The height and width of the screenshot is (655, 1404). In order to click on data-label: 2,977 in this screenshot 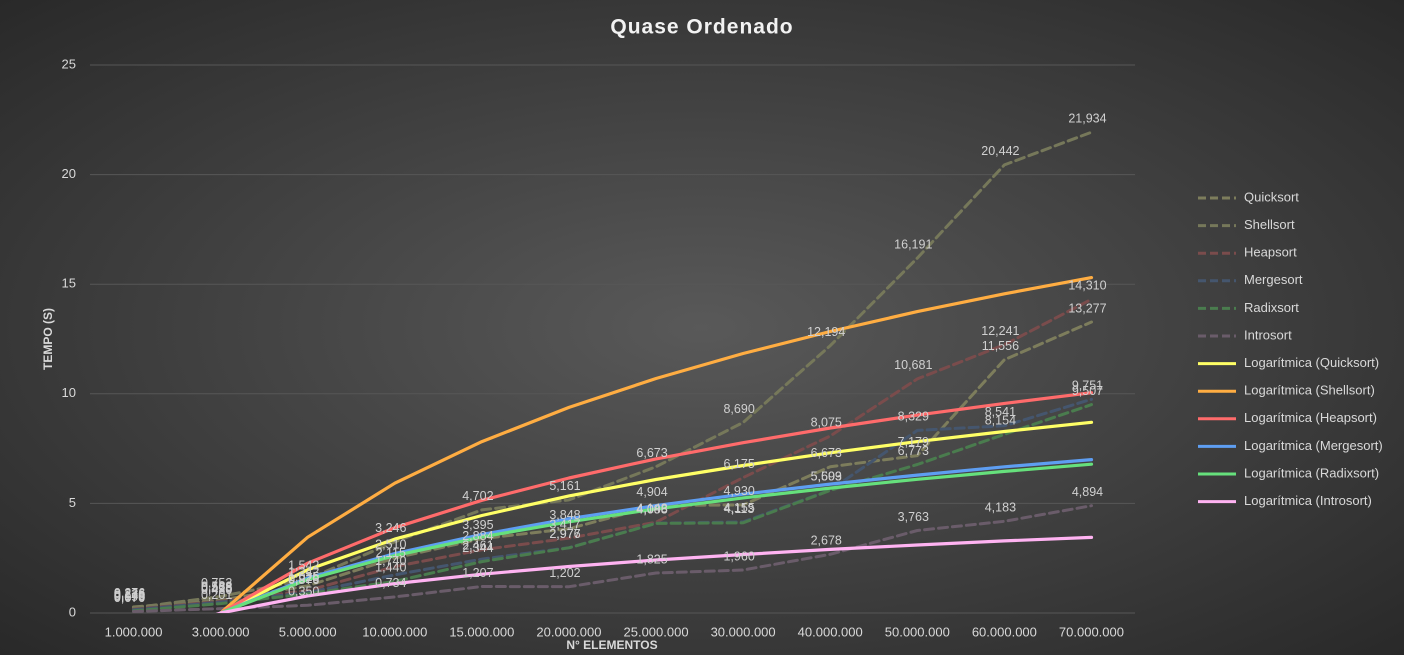, I will do `click(564, 534)`.